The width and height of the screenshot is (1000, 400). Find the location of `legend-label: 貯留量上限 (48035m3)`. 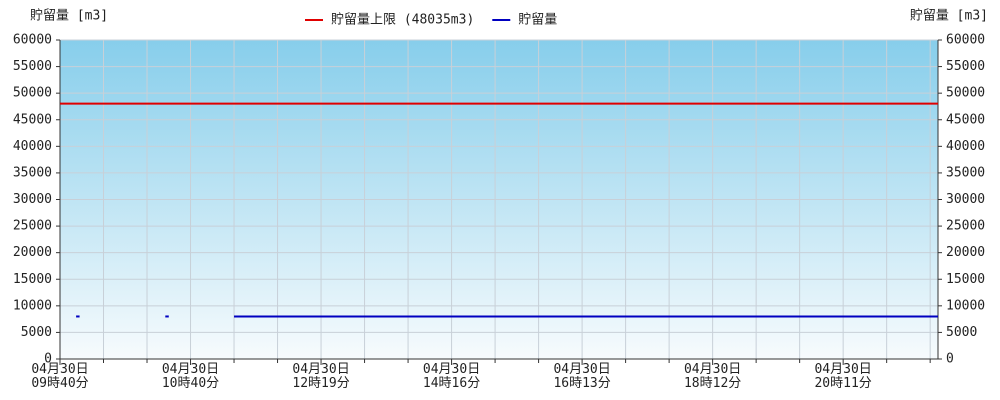

legend-label: 貯留量上限 (48035m3) is located at coordinates (402, 20).